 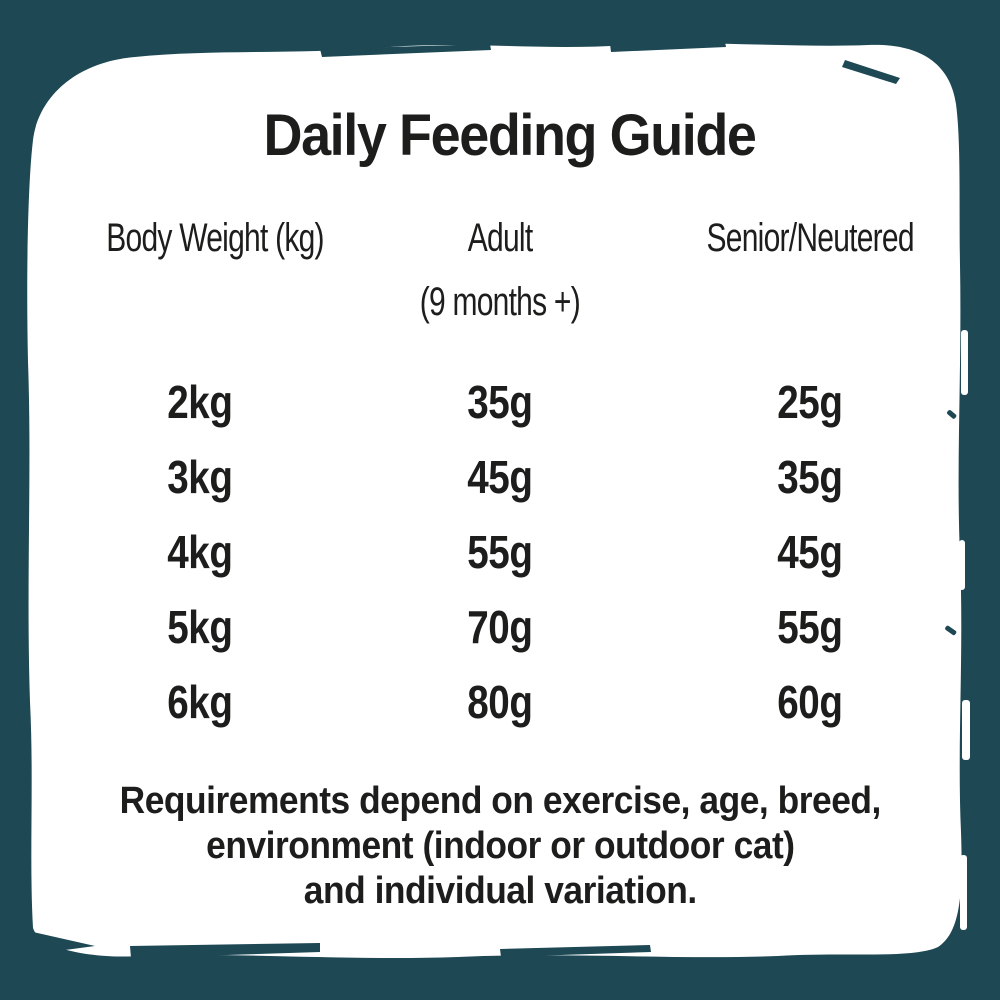 I want to click on adult-portion-value: 45g, so click(x=500, y=476).